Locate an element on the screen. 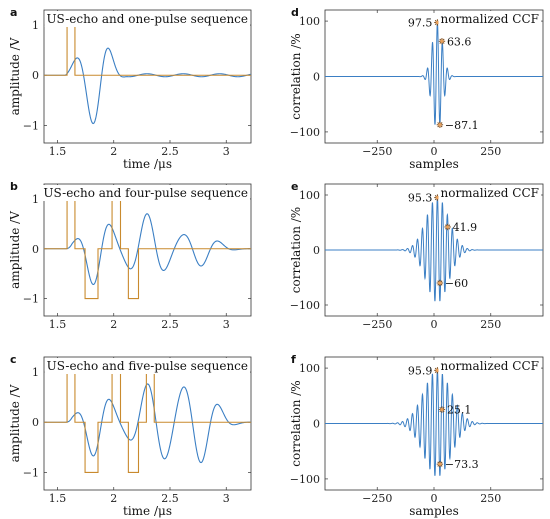  peak-value-label: −73.3 is located at coordinates (462, 464).